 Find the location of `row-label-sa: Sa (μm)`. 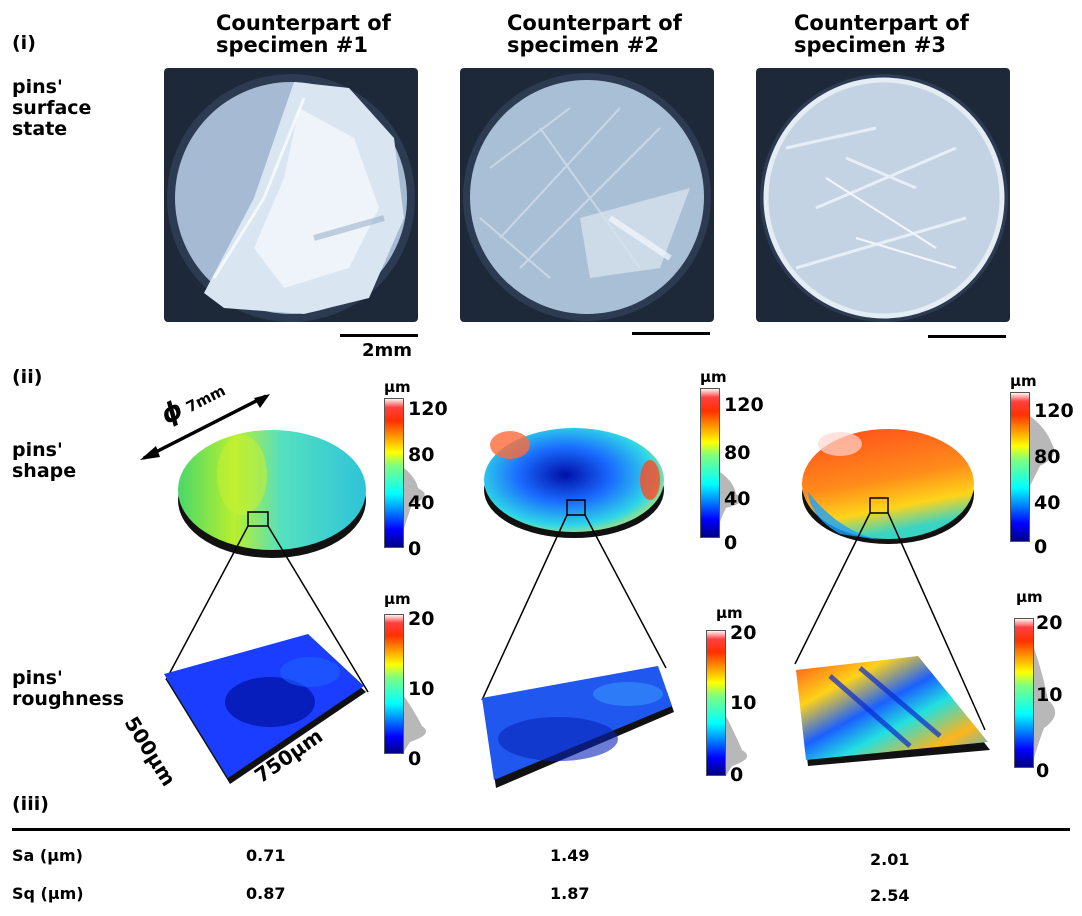

row-label-sa: Sa (μm) is located at coordinates (47, 855).